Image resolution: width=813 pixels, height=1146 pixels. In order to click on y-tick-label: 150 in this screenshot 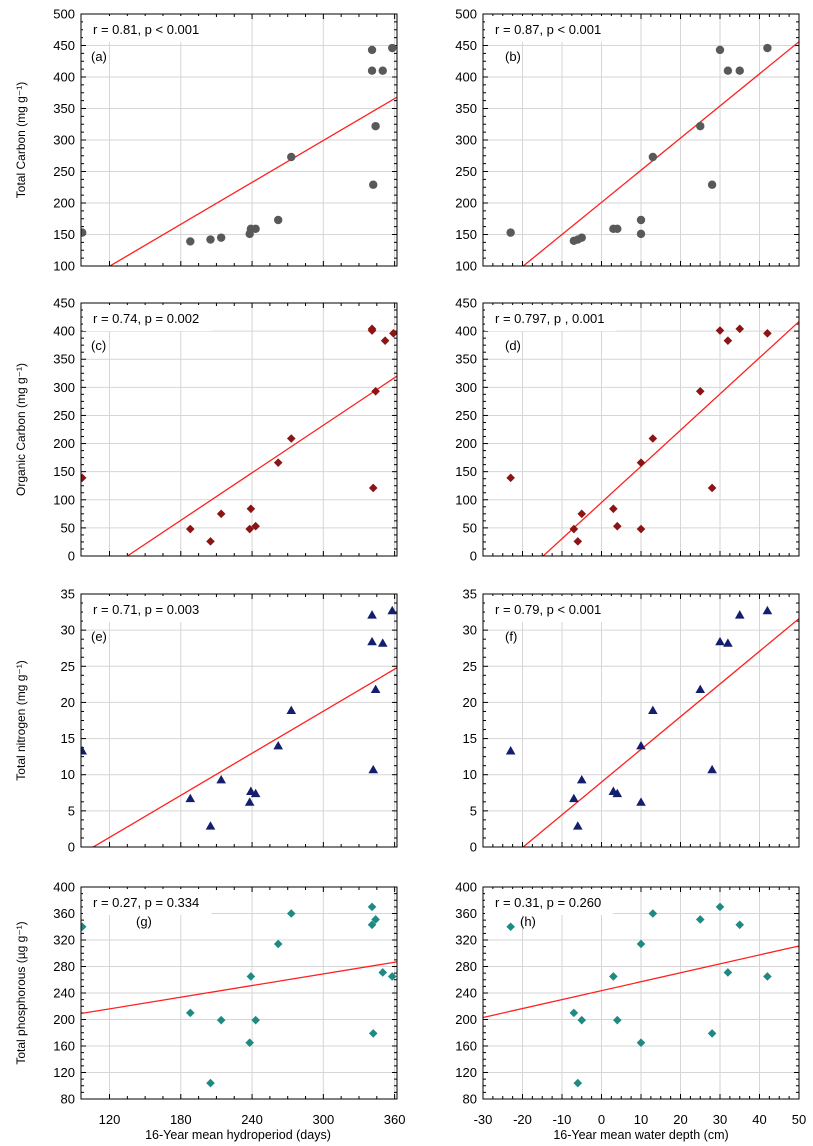, I will do `click(64, 234)`.